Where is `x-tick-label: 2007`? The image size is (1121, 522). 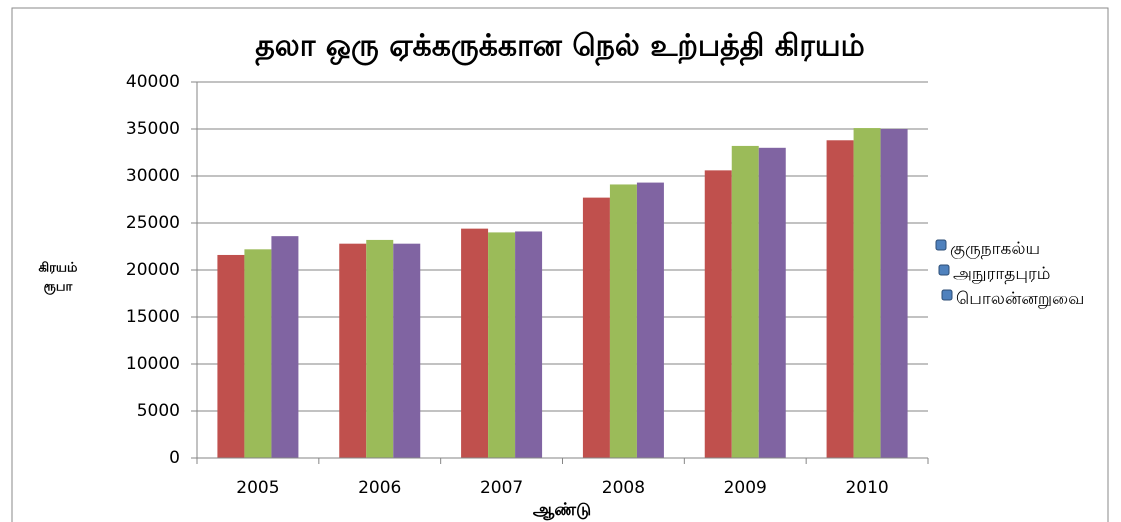 x-tick-label: 2007 is located at coordinates (501, 488).